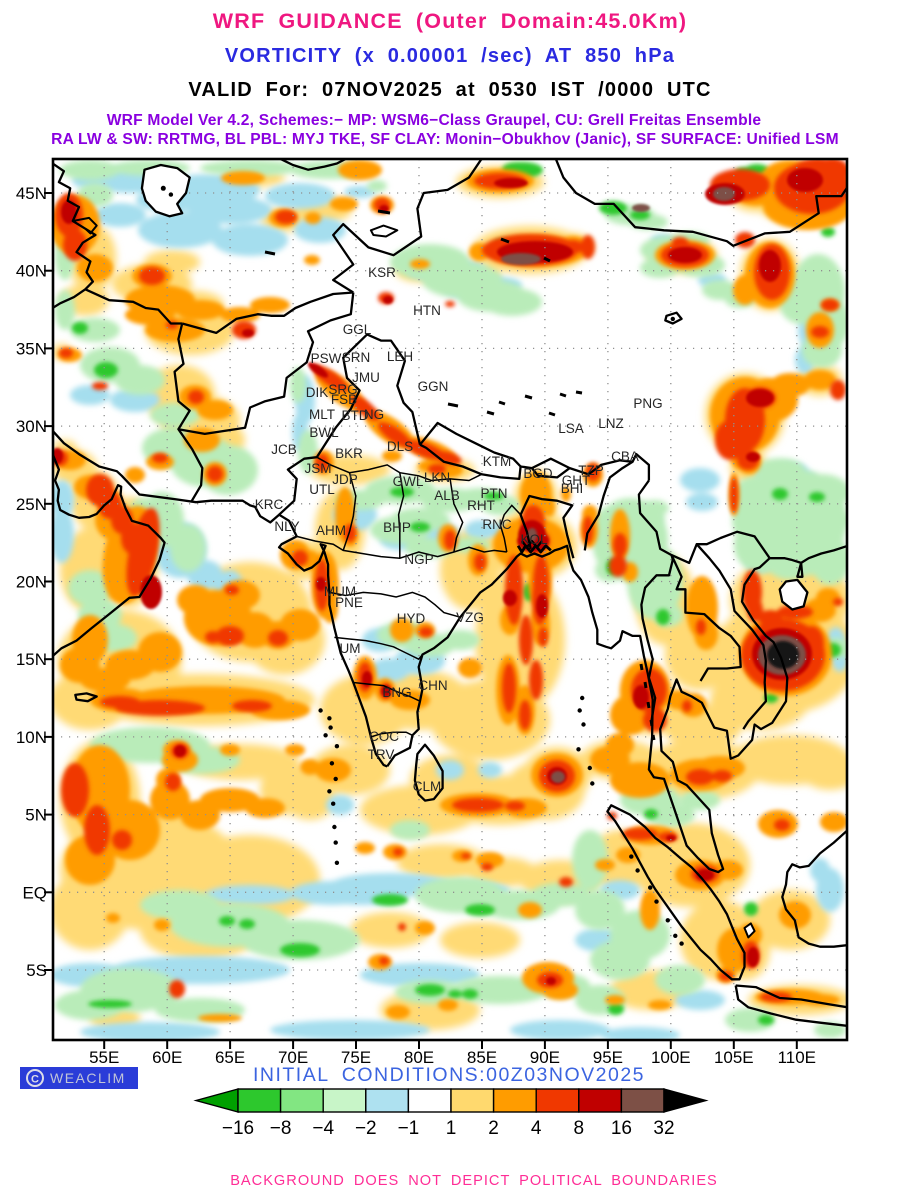 The image size is (900, 1200). I want to click on svg-text: BGD, so click(538, 473).